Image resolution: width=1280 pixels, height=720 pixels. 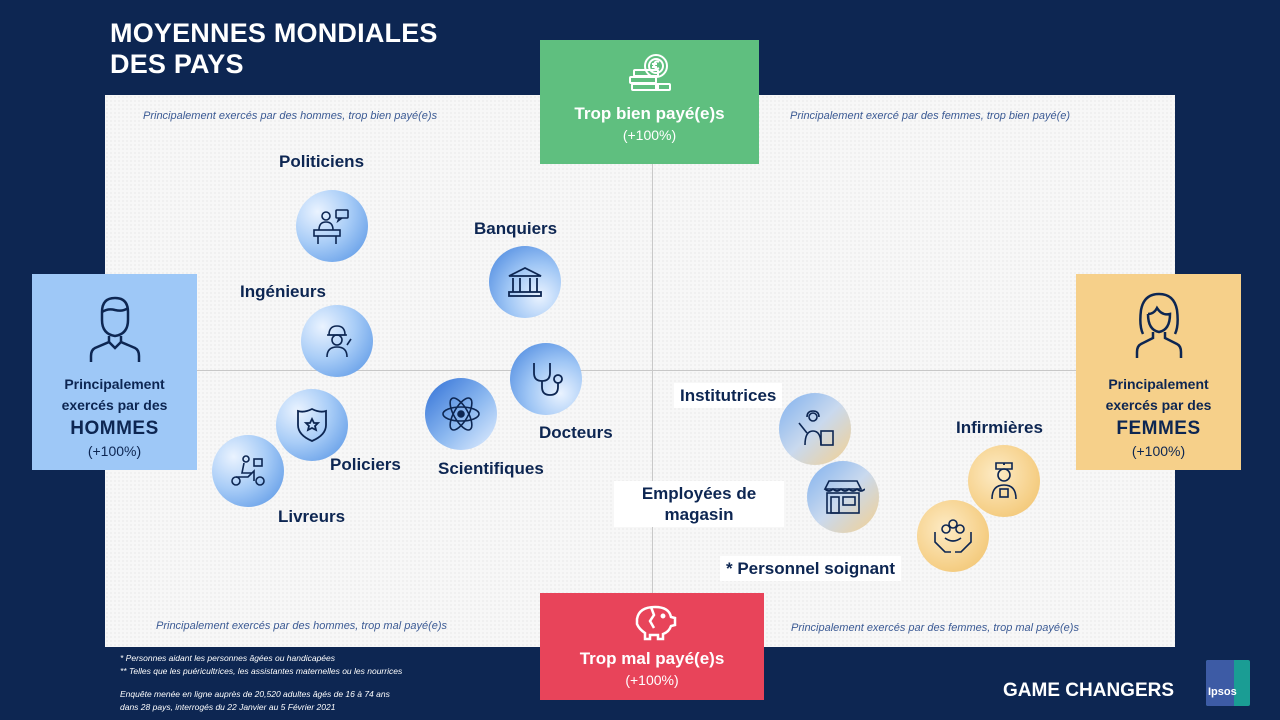 What do you see at coordinates (283, 291) in the screenshot?
I see `label-ingenieurs: Ingénieurs` at bounding box center [283, 291].